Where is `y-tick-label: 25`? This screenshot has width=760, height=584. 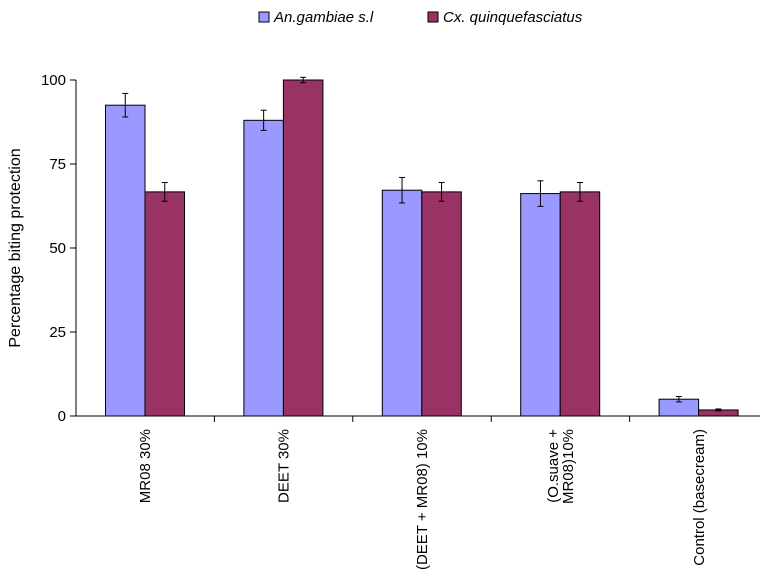 y-tick-label: 25 is located at coordinates (57, 332).